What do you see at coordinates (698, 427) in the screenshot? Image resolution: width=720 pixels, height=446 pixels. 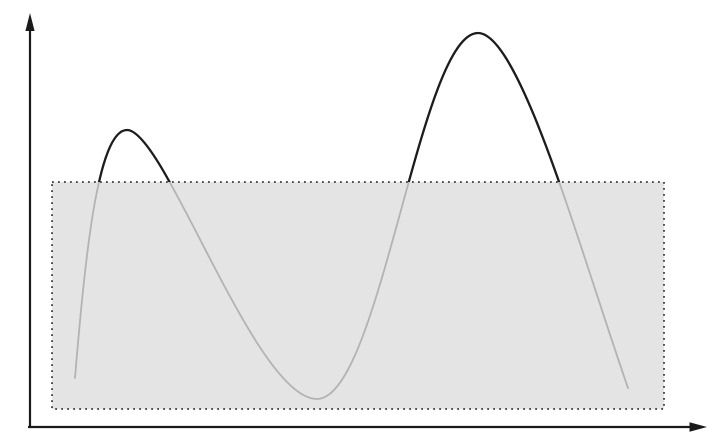 I see `x-axis-arrowhead-icon` at bounding box center [698, 427].